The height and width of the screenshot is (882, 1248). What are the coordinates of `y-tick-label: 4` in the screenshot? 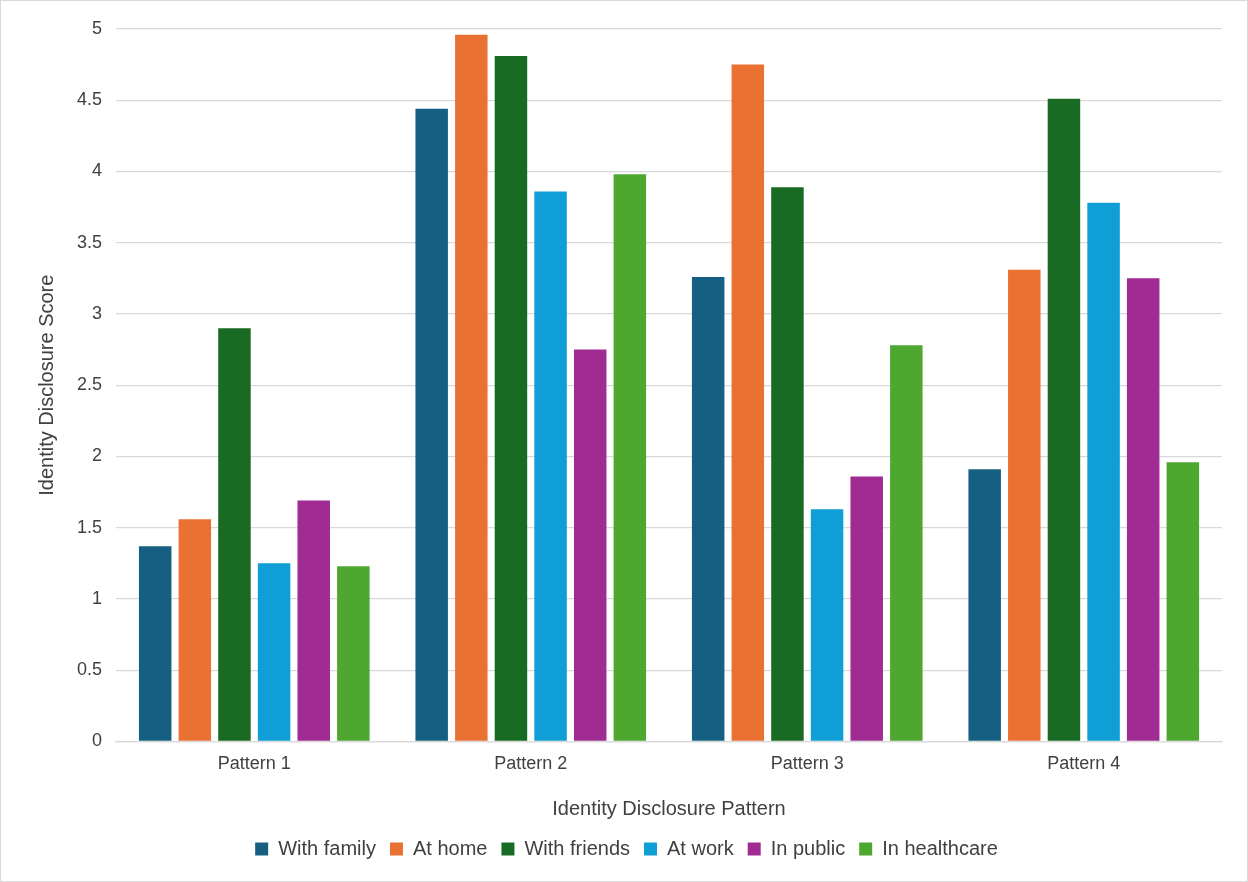 It's located at (97, 170).